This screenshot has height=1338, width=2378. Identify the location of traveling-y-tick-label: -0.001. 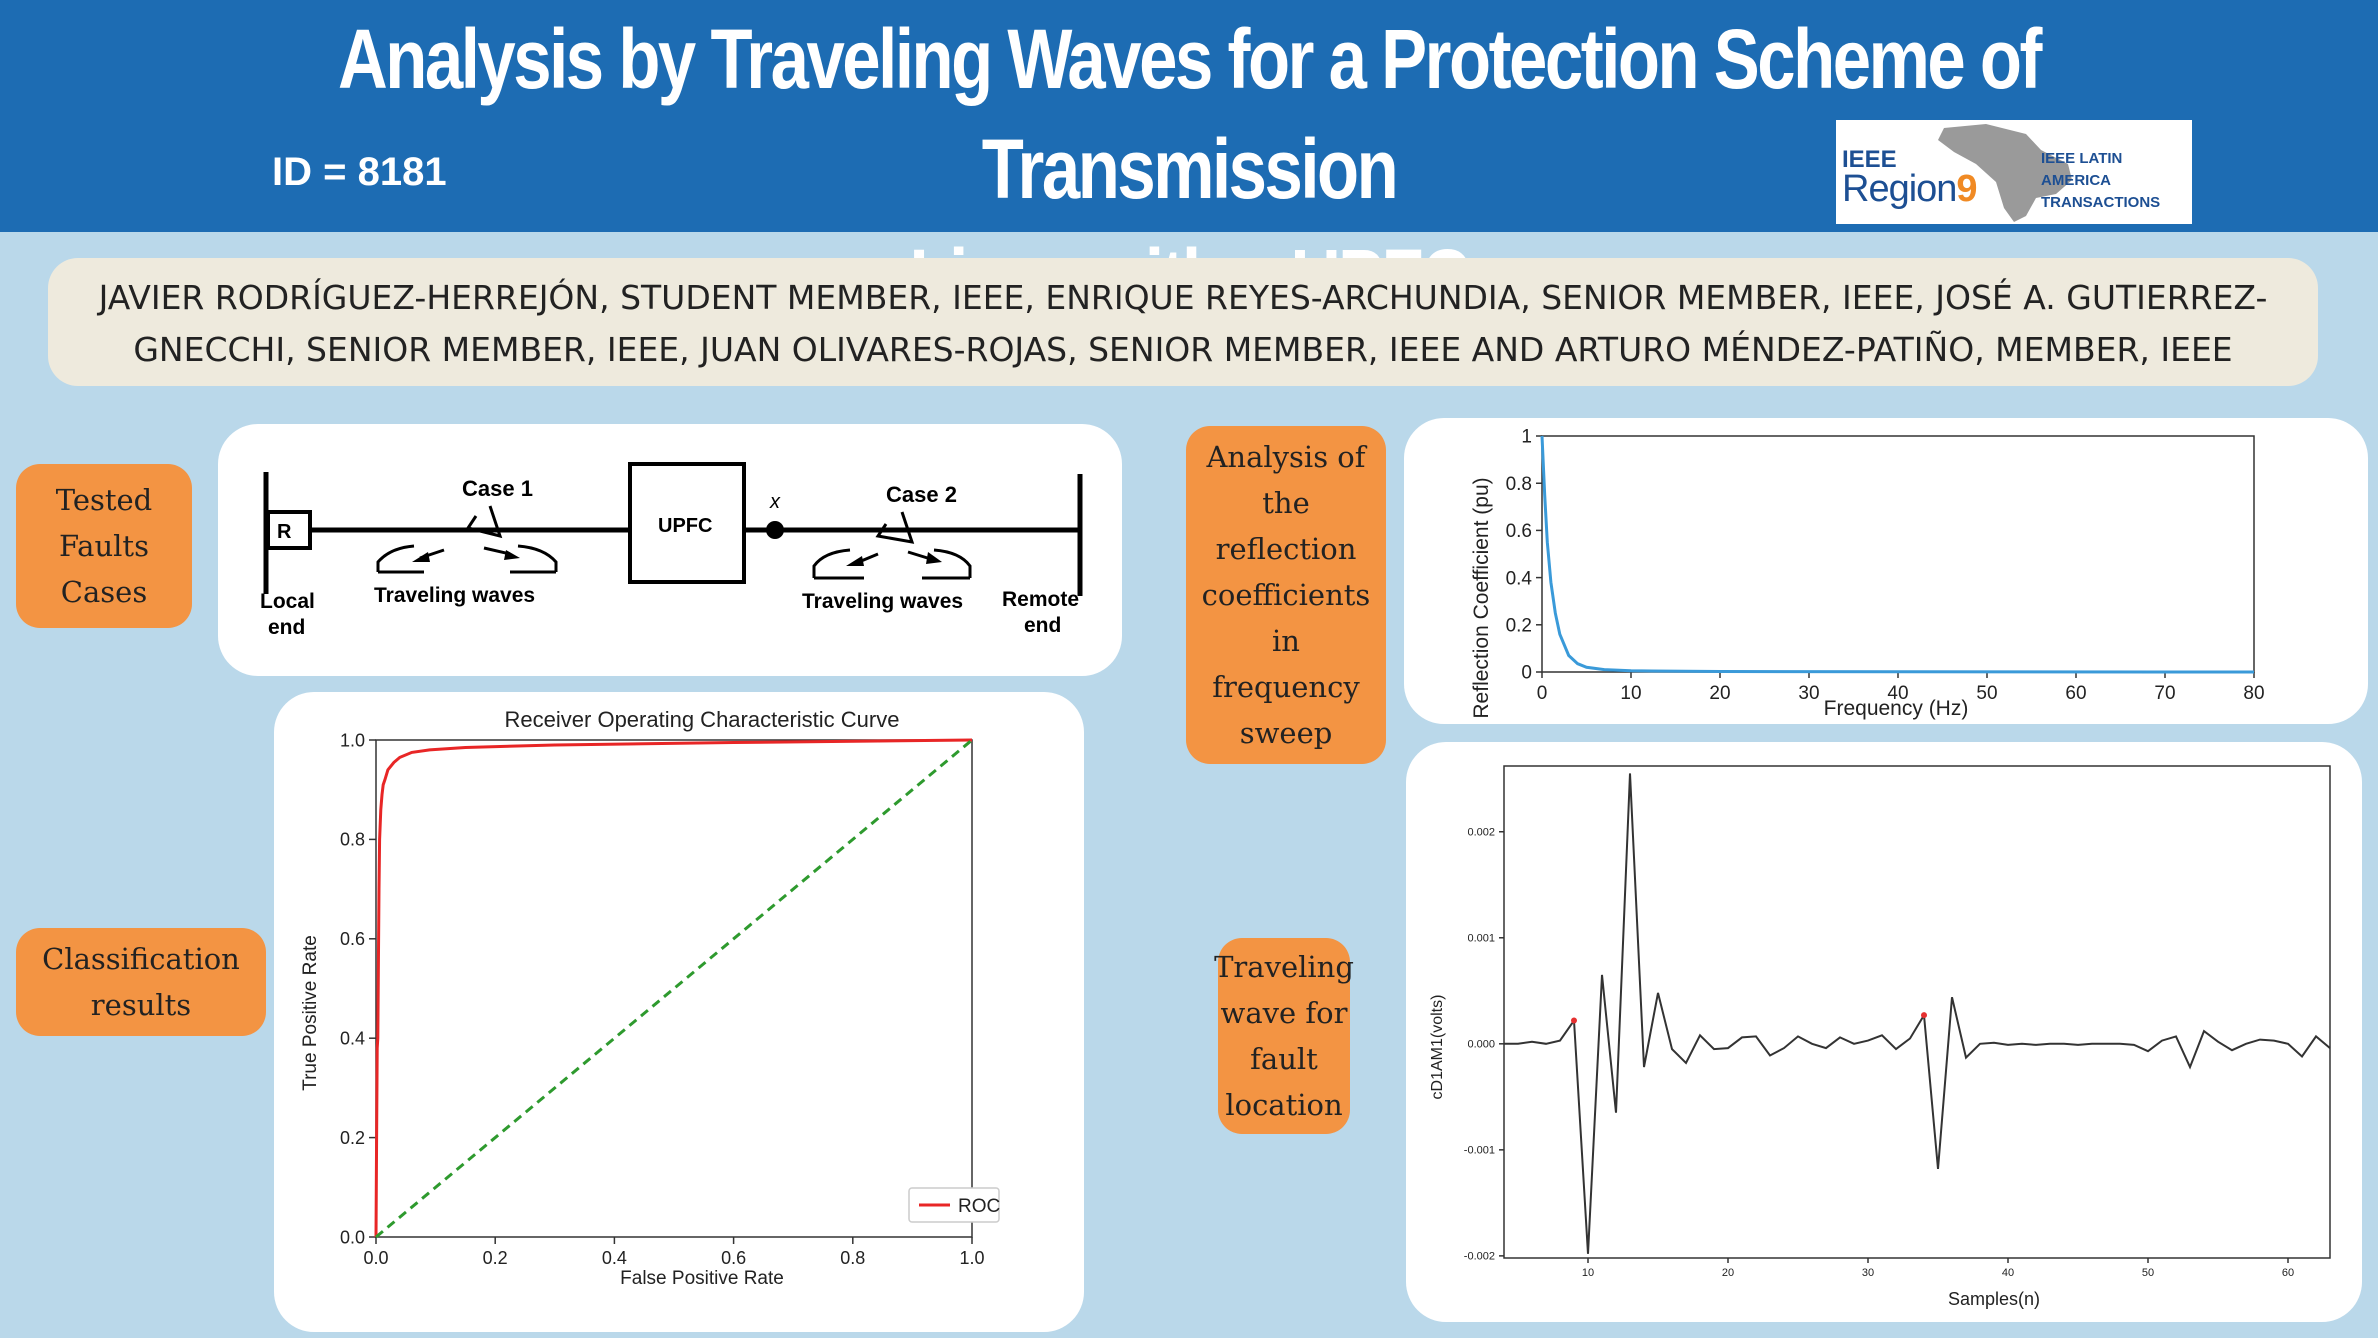
(1479, 1151).